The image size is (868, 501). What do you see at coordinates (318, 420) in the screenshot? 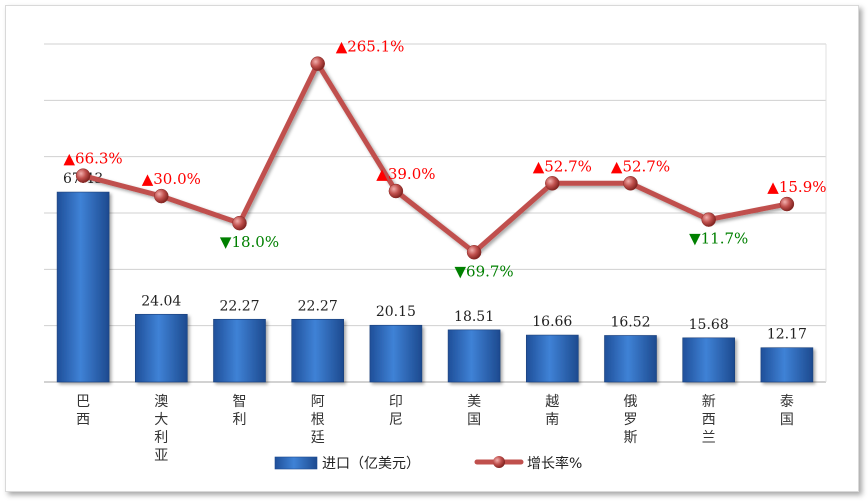
I see `category-label: 阿根廷` at bounding box center [318, 420].